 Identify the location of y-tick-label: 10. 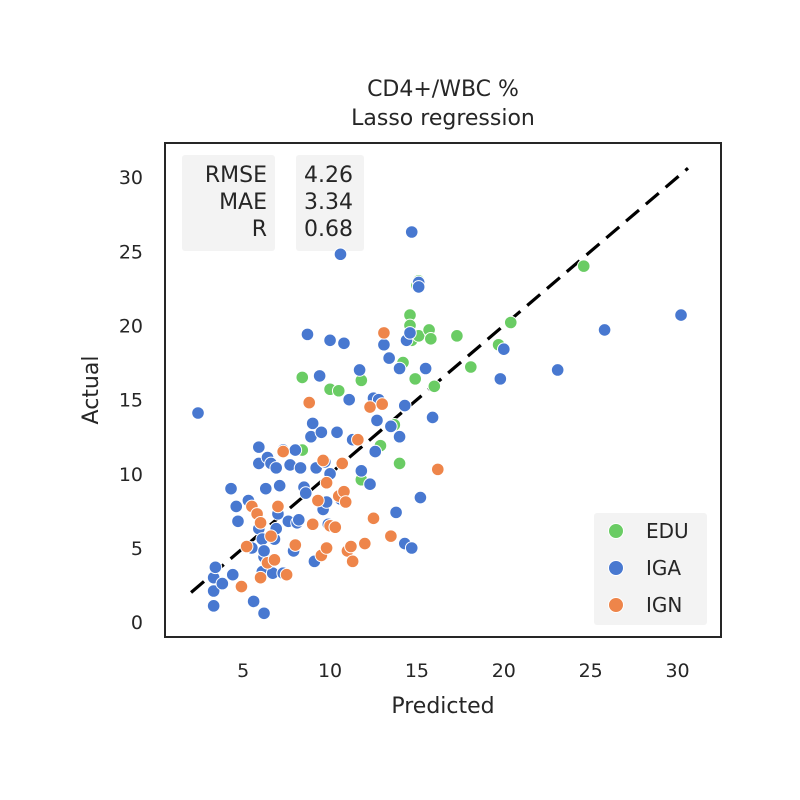
(131, 475).